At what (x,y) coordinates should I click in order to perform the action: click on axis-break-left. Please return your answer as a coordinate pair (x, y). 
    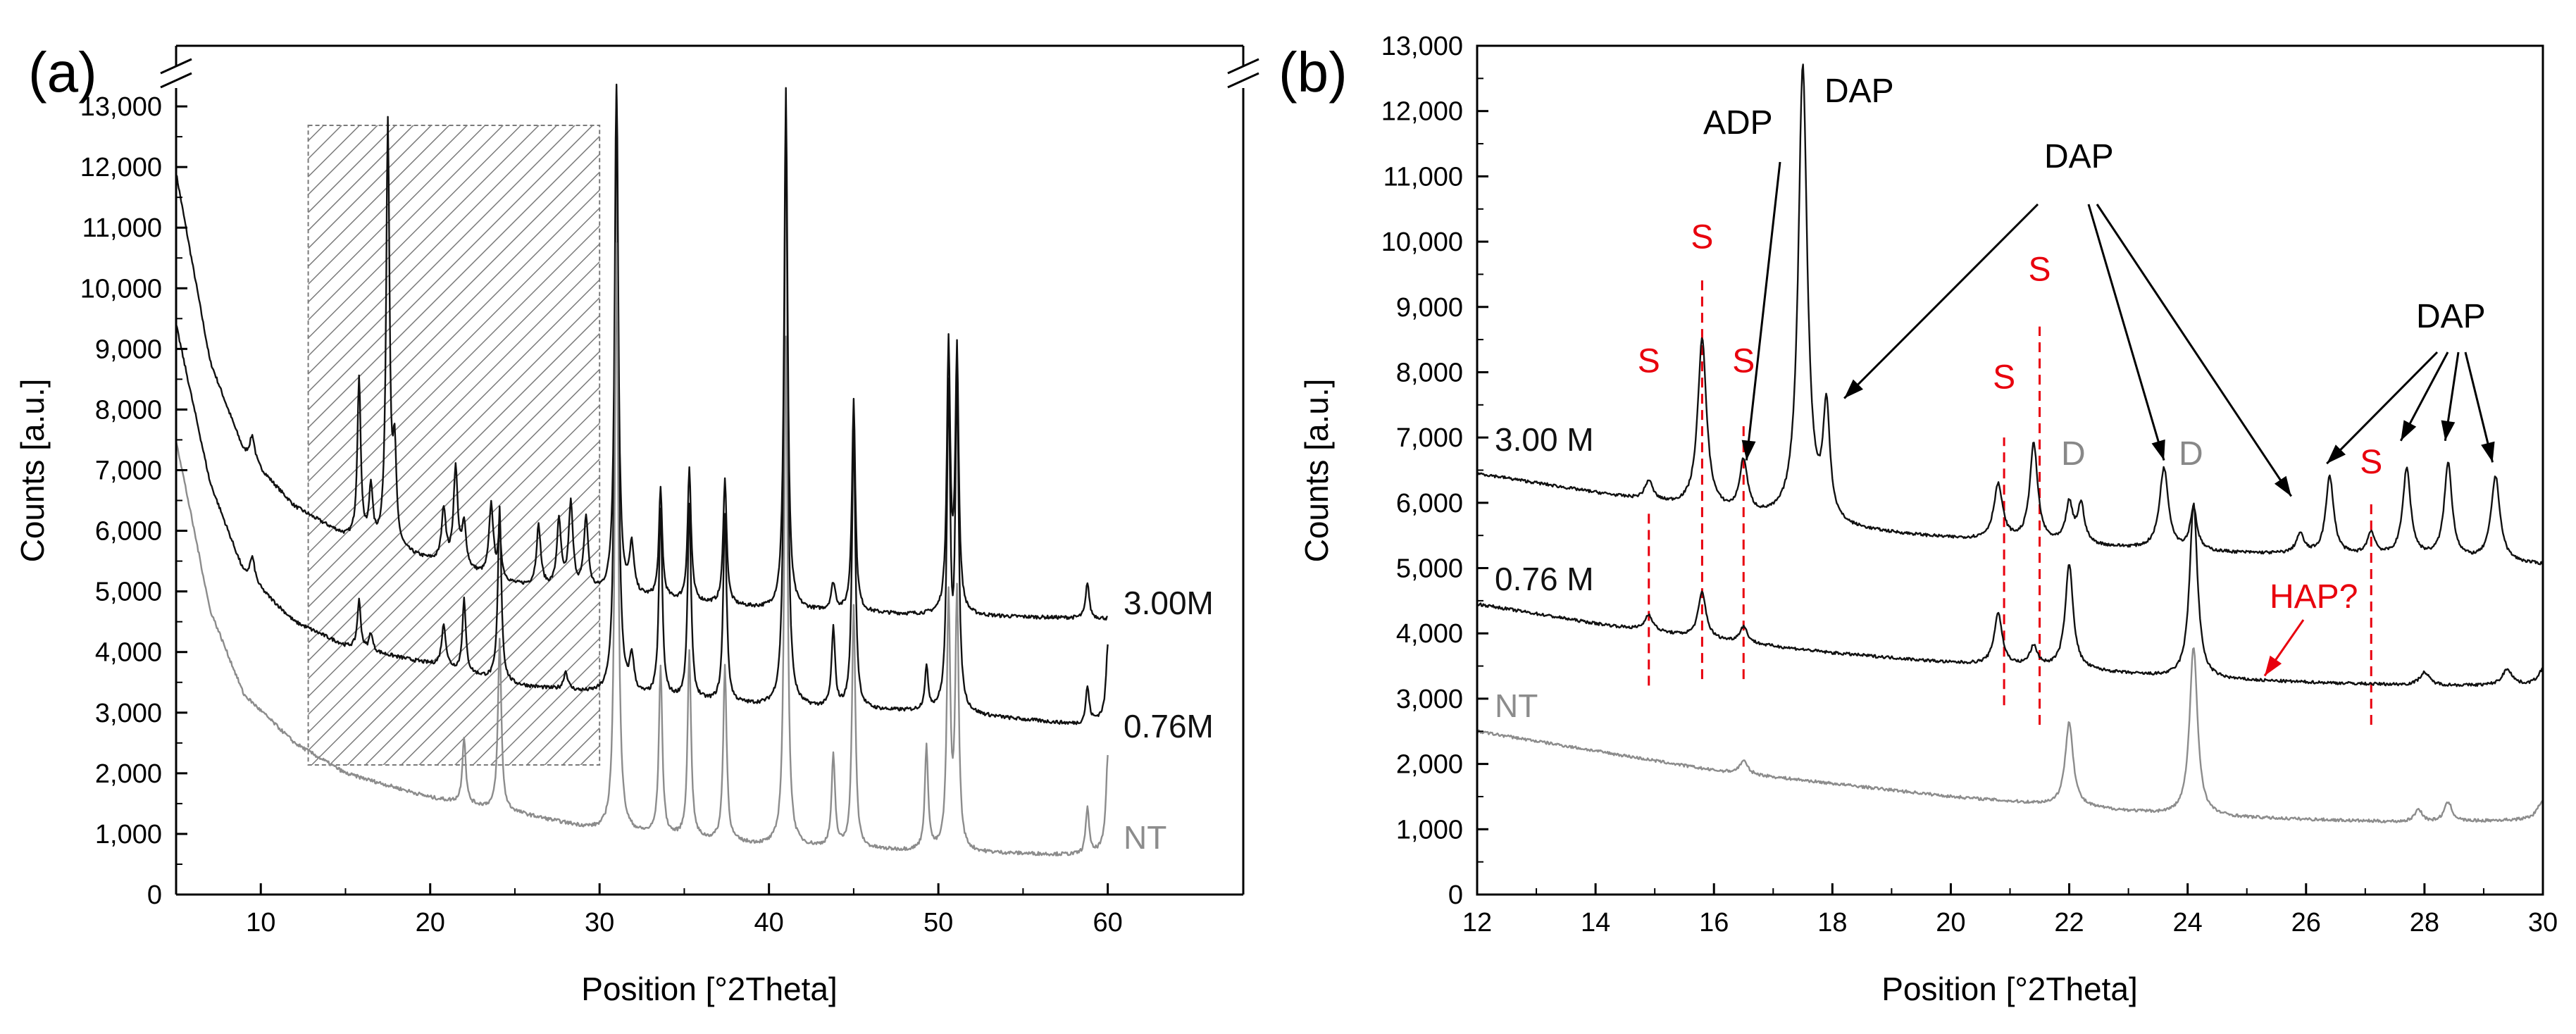
    Looking at the image, I should click on (176, 66).